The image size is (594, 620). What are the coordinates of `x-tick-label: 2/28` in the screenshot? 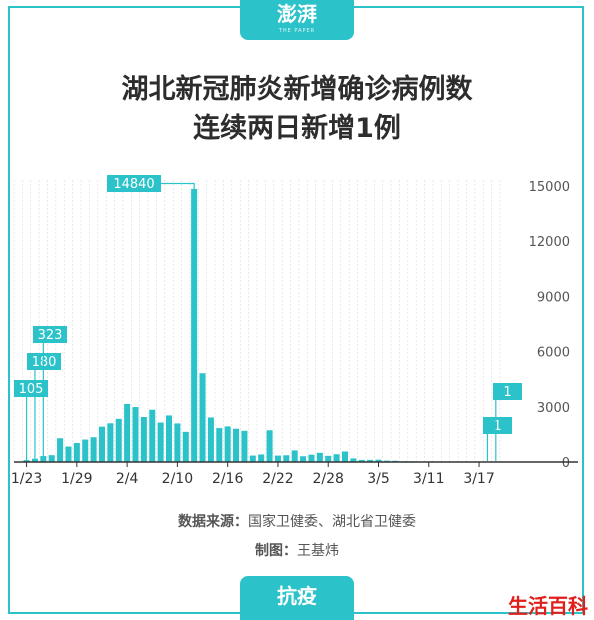 It's located at (327, 479).